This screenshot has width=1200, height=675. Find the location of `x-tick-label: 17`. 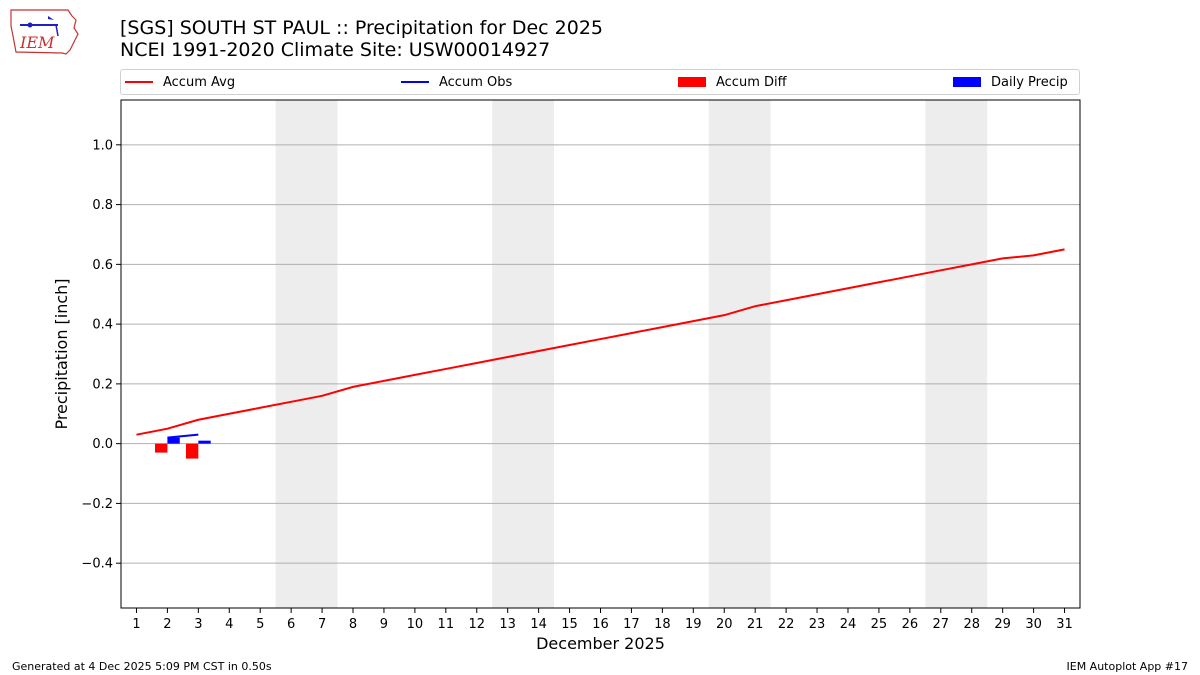

x-tick-label: 17 is located at coordinates (631, 624).